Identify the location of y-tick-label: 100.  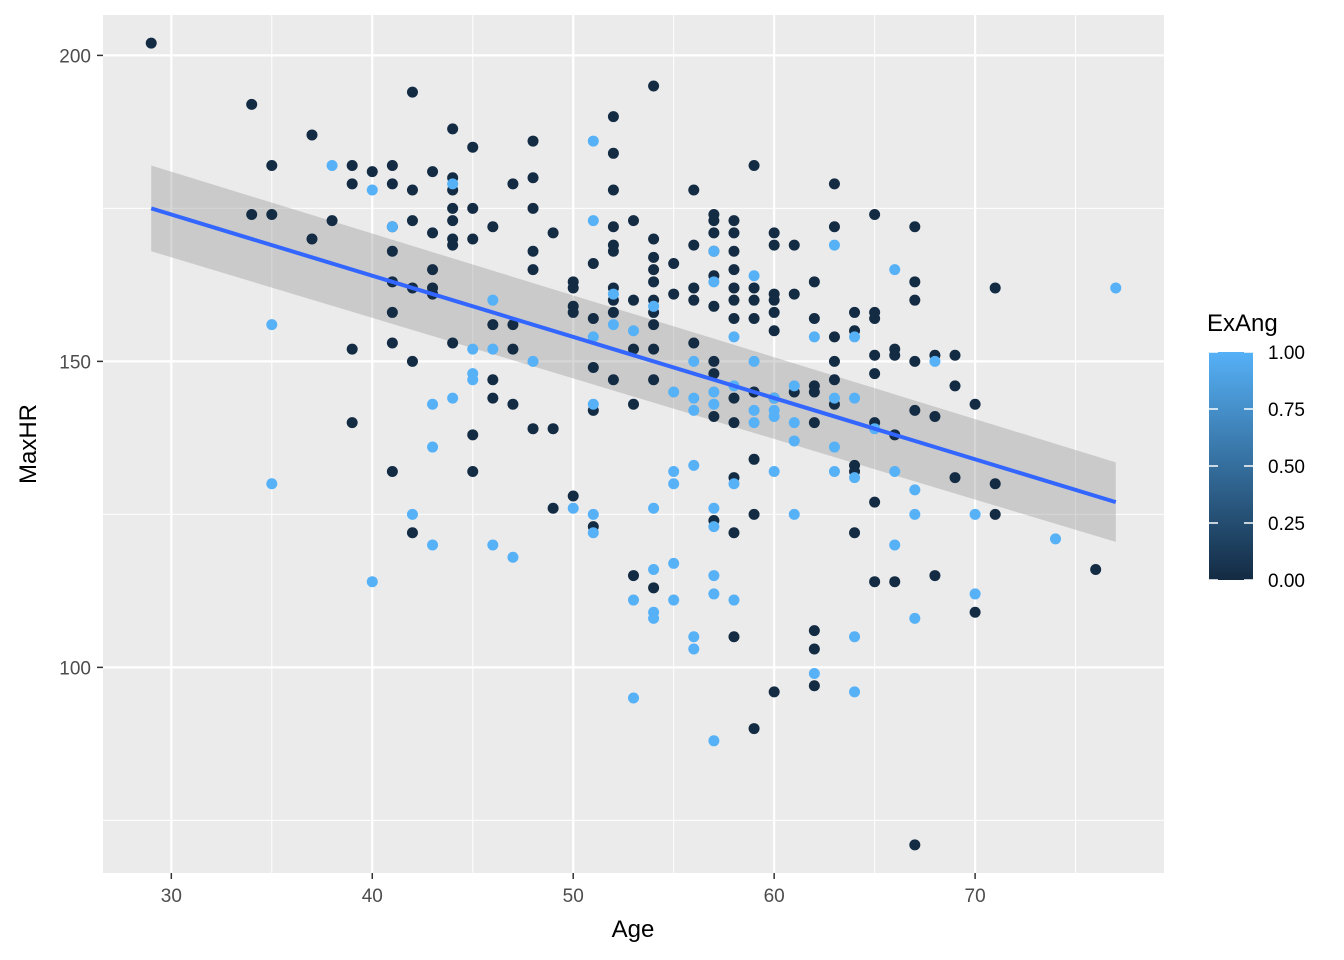
(75, 668).